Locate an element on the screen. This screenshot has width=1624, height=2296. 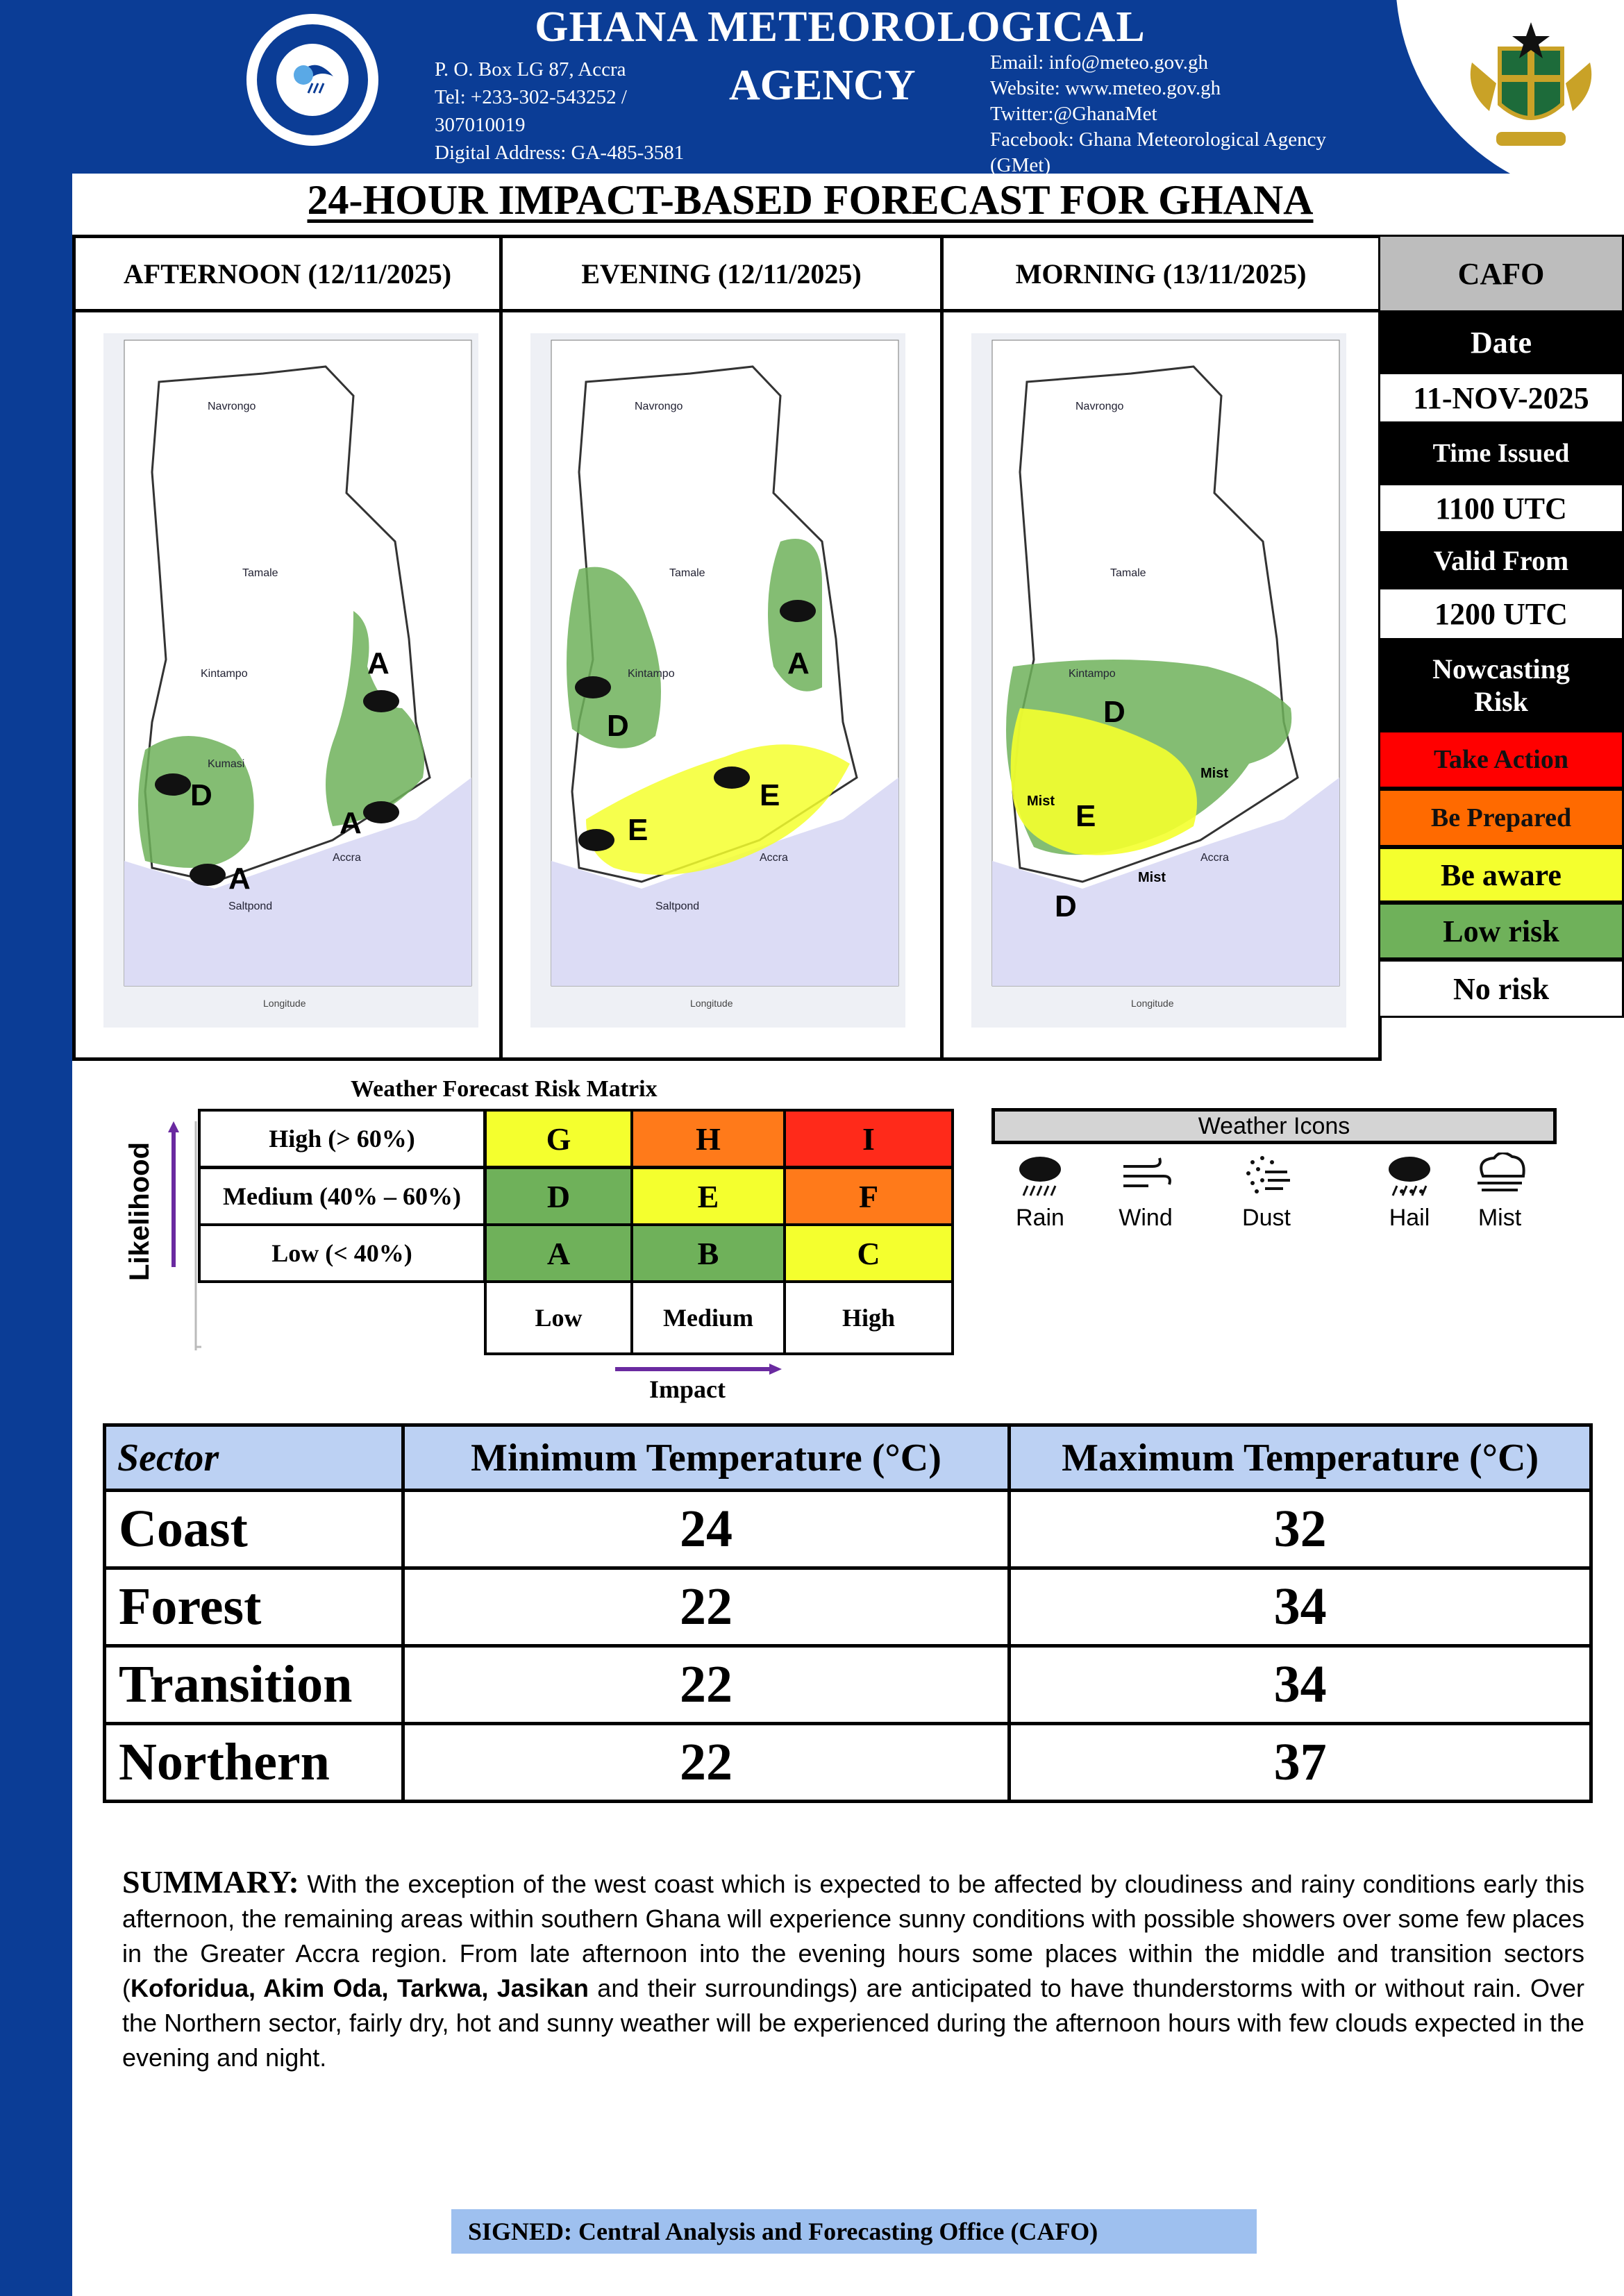
time-issued-label: Time Issued is located at coordinates (1501, 453).